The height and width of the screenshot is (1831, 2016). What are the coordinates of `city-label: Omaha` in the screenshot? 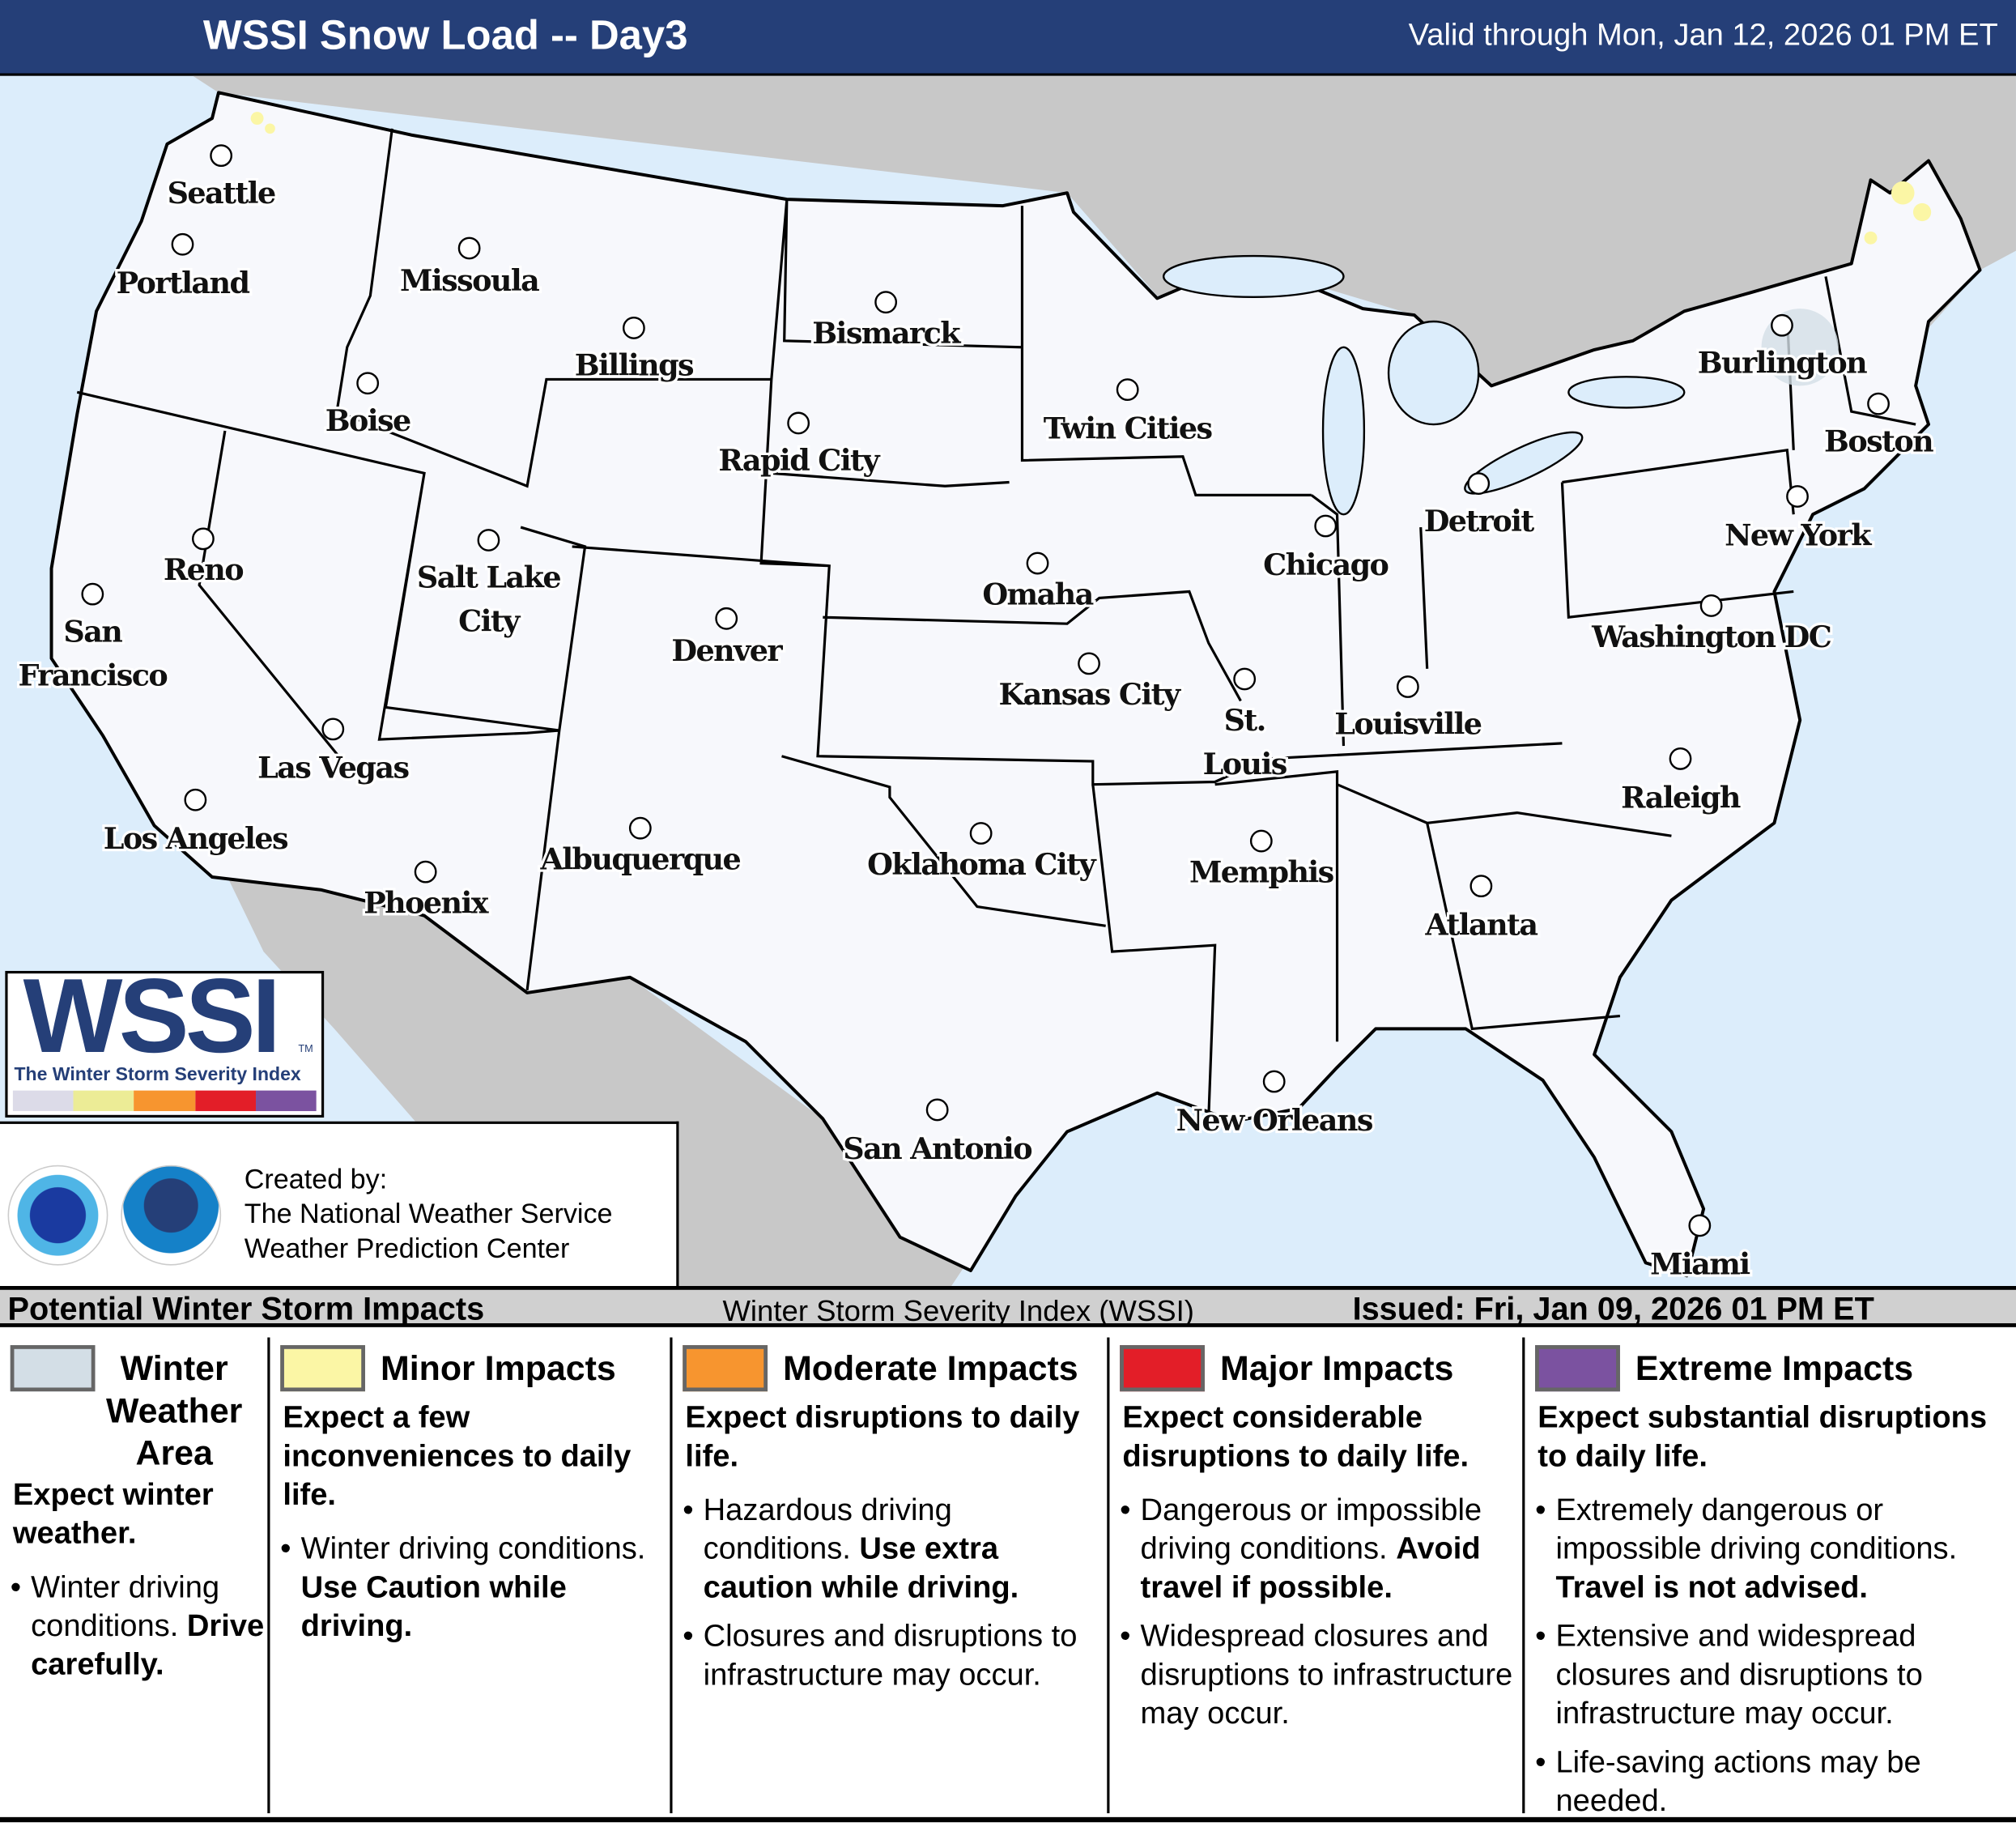 It's located at (1037, 594).